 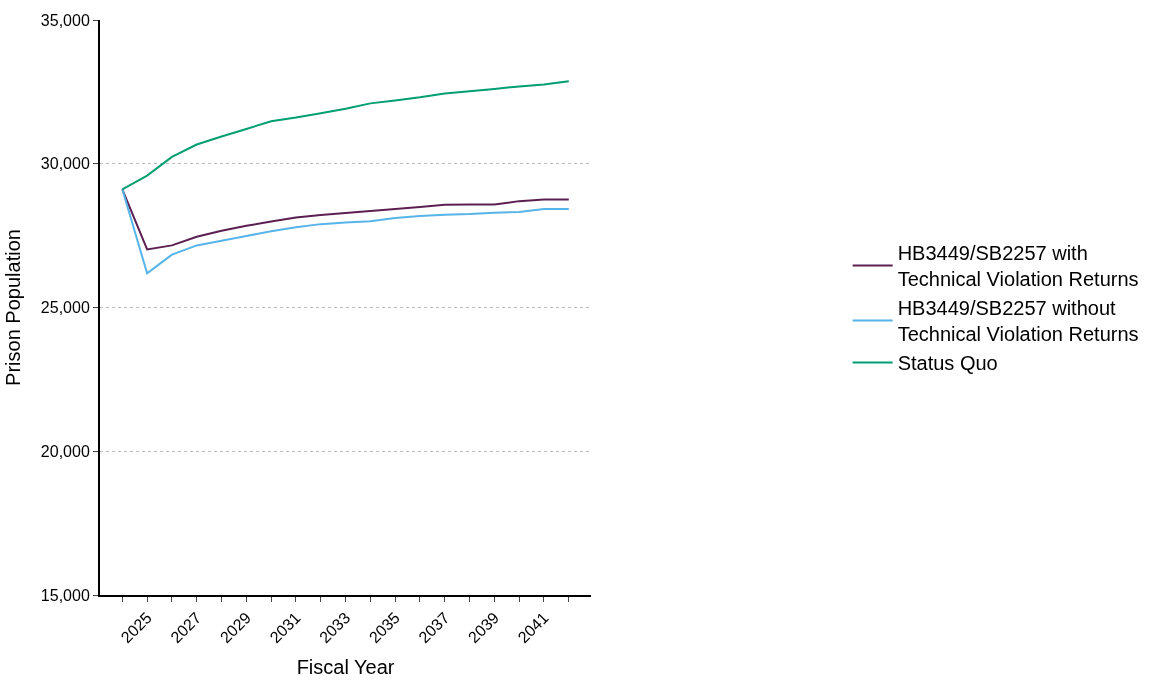 What do you see at coordinates (1018, 321) in the screenshot?
I see `legend-label: HB3449/SB2257 without Technical Violation Returns` at bounding box center [1018, 321].